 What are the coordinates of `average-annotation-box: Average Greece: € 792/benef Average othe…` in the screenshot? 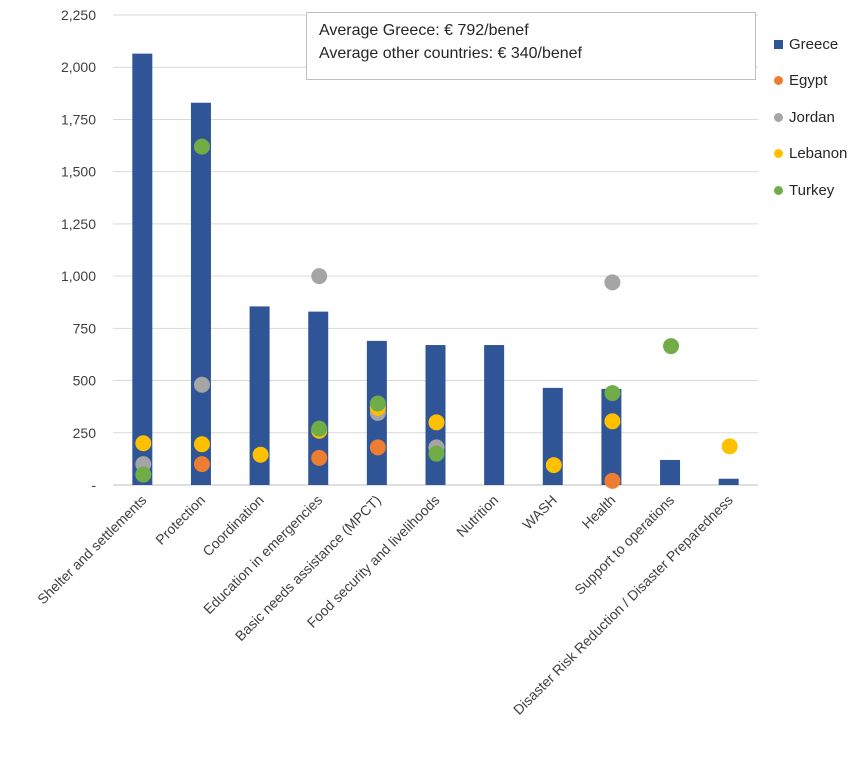 It's located at (531, 46).